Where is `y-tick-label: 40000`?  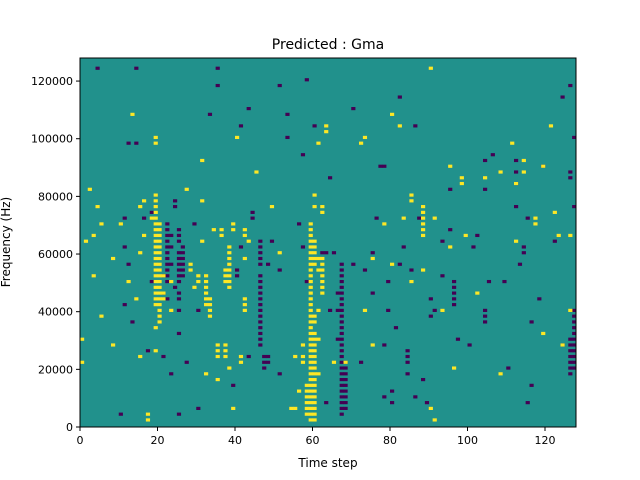 y-tick-label: 40000 is located at coordinates (55, 312).